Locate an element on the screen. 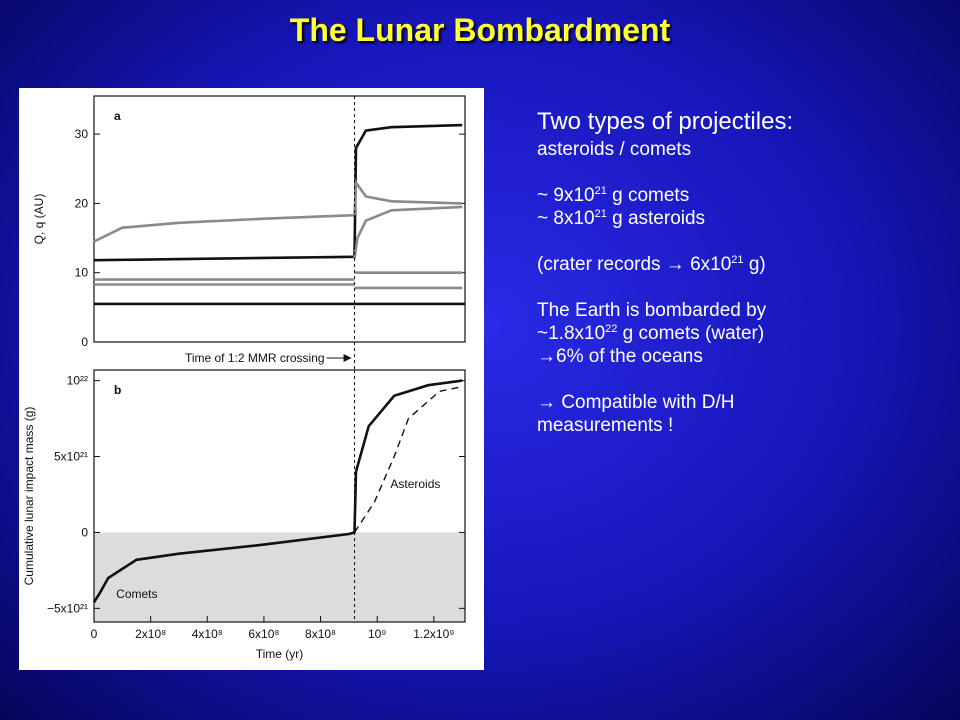  text-span: asteroids / comets is located at coordinates (614, 149).